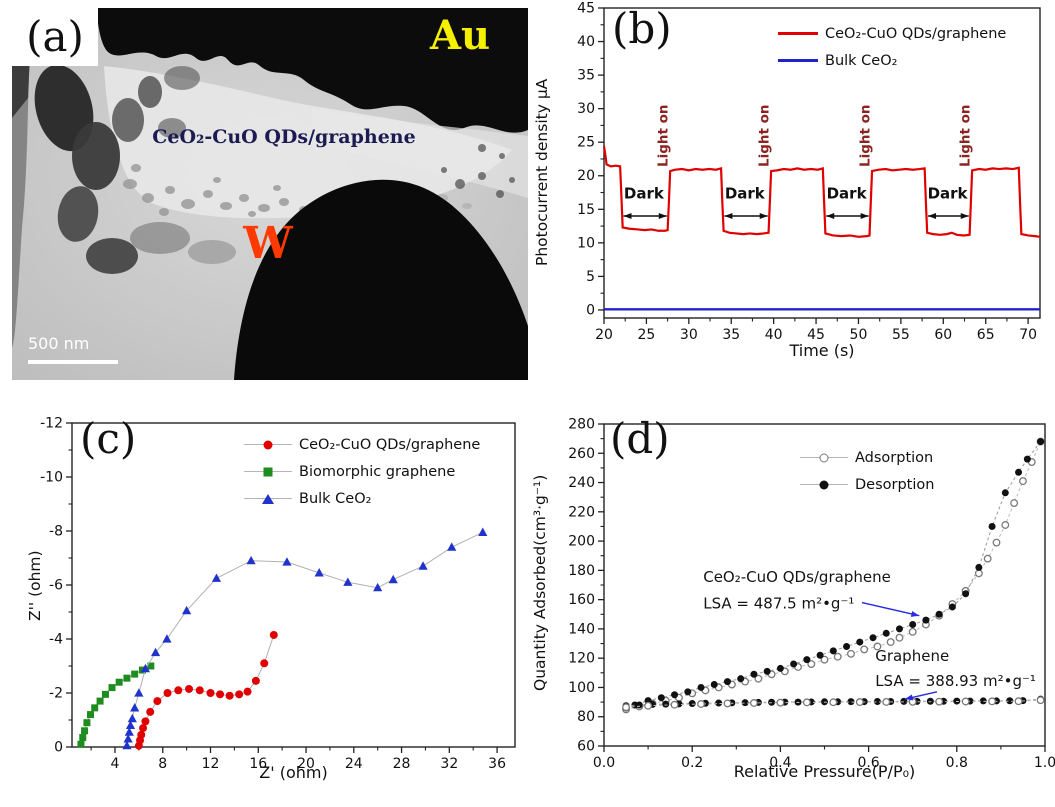 This screenshot has width=1055, height=807. What do you see at coordinates (586, 243) in the screenshot?
I see `svg-text: 10` at bounding box center [586, 243].